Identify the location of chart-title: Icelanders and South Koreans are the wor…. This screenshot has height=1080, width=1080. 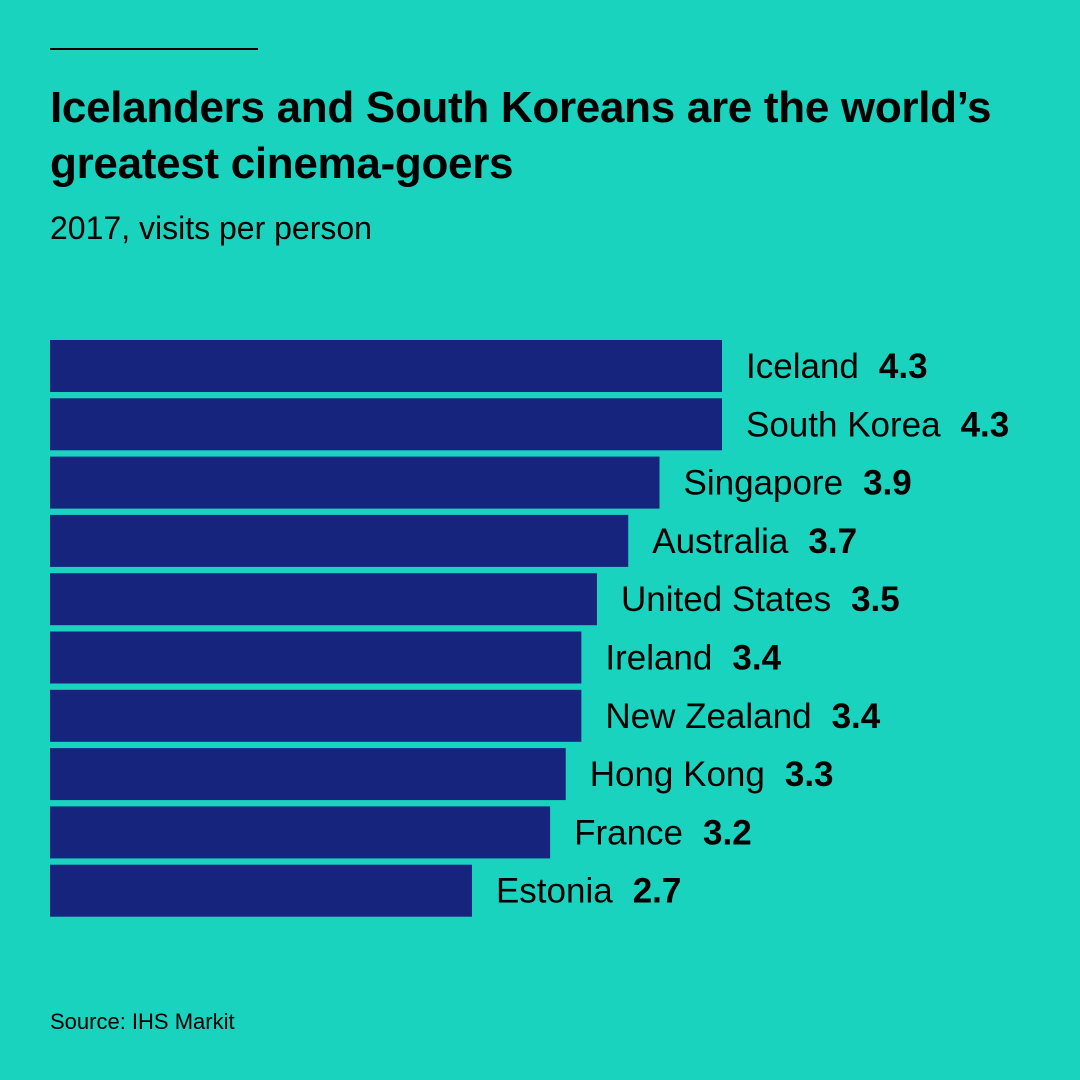
(521, 135).